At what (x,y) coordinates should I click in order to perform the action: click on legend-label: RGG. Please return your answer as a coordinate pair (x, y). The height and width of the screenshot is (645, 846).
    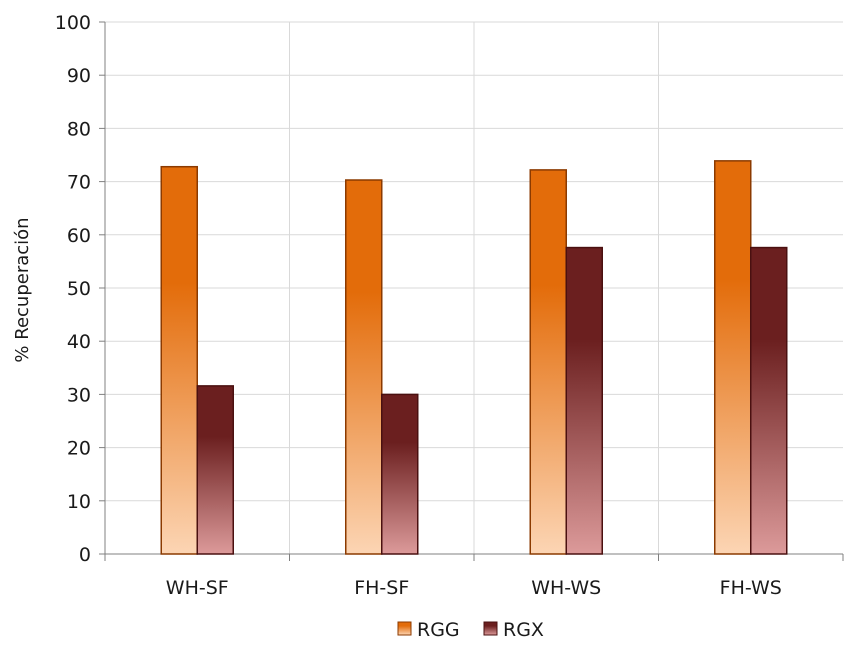
    Looking at the image, I should click on (438, 630).